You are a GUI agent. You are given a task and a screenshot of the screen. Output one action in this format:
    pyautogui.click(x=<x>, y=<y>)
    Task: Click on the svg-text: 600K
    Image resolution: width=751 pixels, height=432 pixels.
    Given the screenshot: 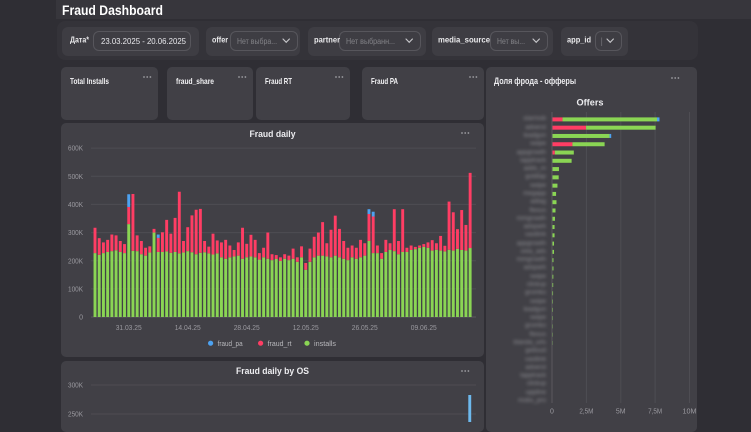 What is the action you would take?
    pyautogui.click(x=75, y=149)
    